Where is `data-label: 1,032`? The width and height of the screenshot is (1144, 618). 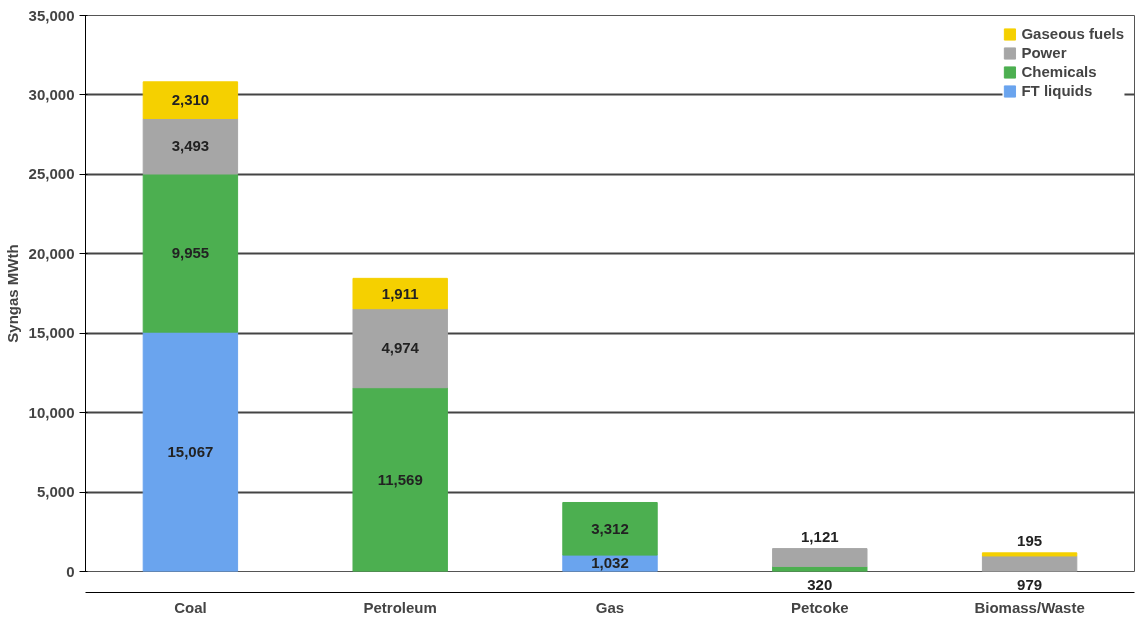
data-label: 1,032 is located at coordinates (610, 563).